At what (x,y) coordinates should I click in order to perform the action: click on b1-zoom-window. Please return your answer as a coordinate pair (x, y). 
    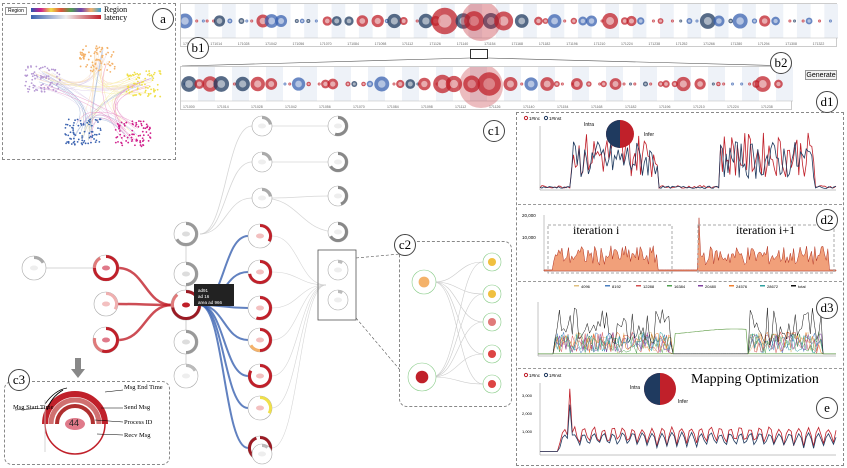
    Looking at the image, I should click on (479, 54).